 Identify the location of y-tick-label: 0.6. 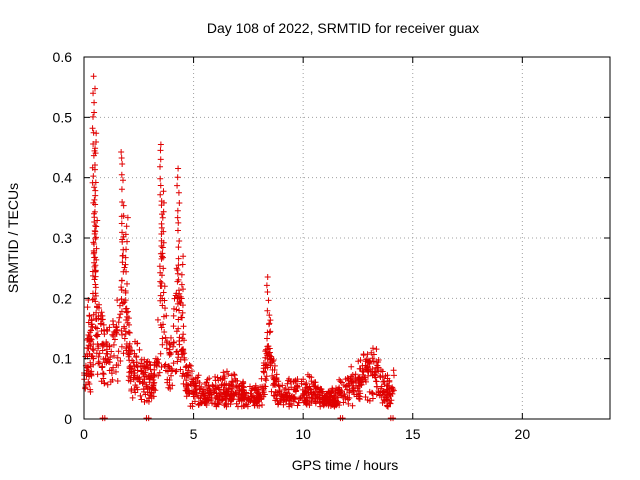
(63, 57).